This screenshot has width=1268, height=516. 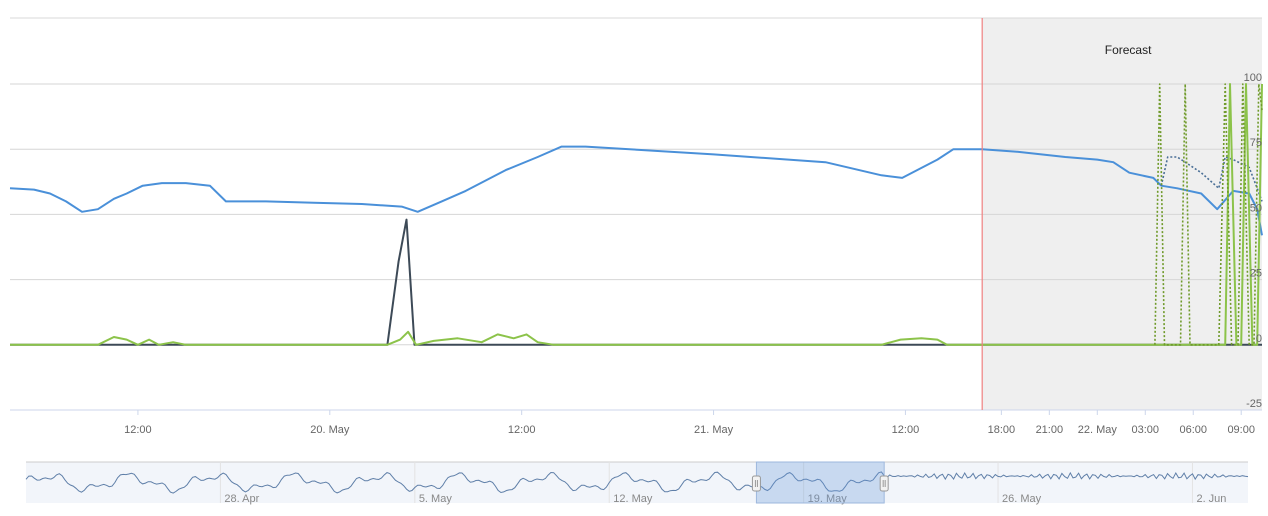 I want to click on navigator-tick-label: 28. Apr, so click(x=241, y=499).